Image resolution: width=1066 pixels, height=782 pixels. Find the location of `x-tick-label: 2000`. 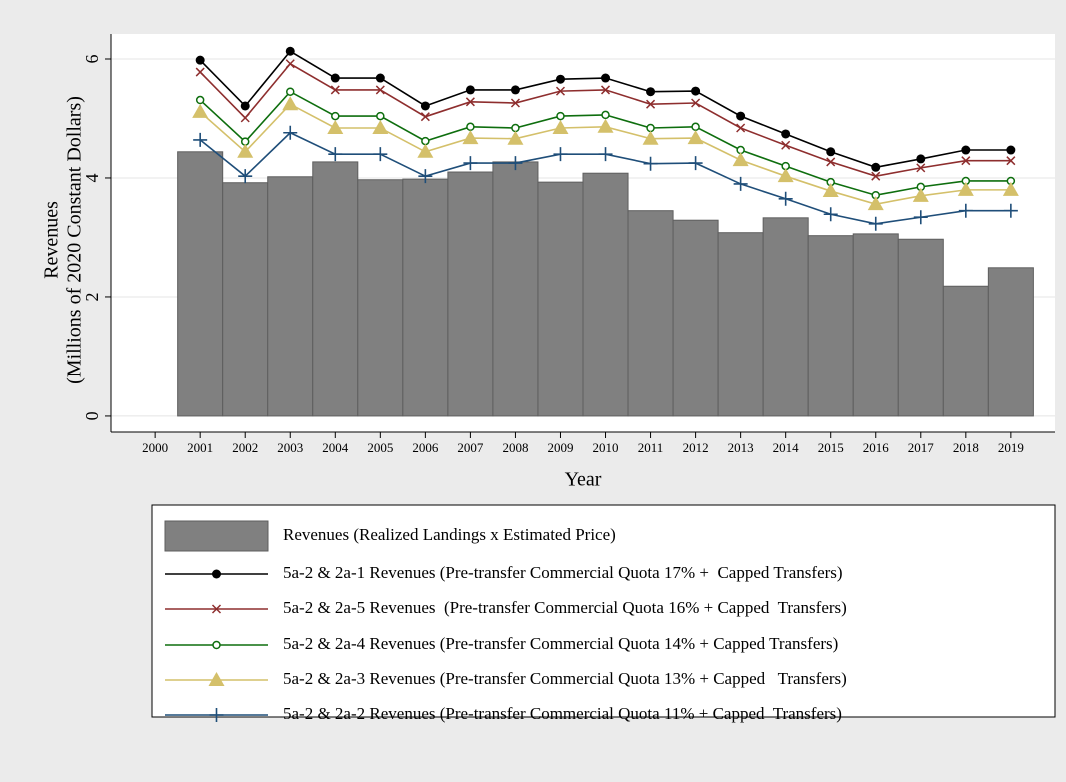

x-tick-label: 2000 is located at coordinates (155, 447).